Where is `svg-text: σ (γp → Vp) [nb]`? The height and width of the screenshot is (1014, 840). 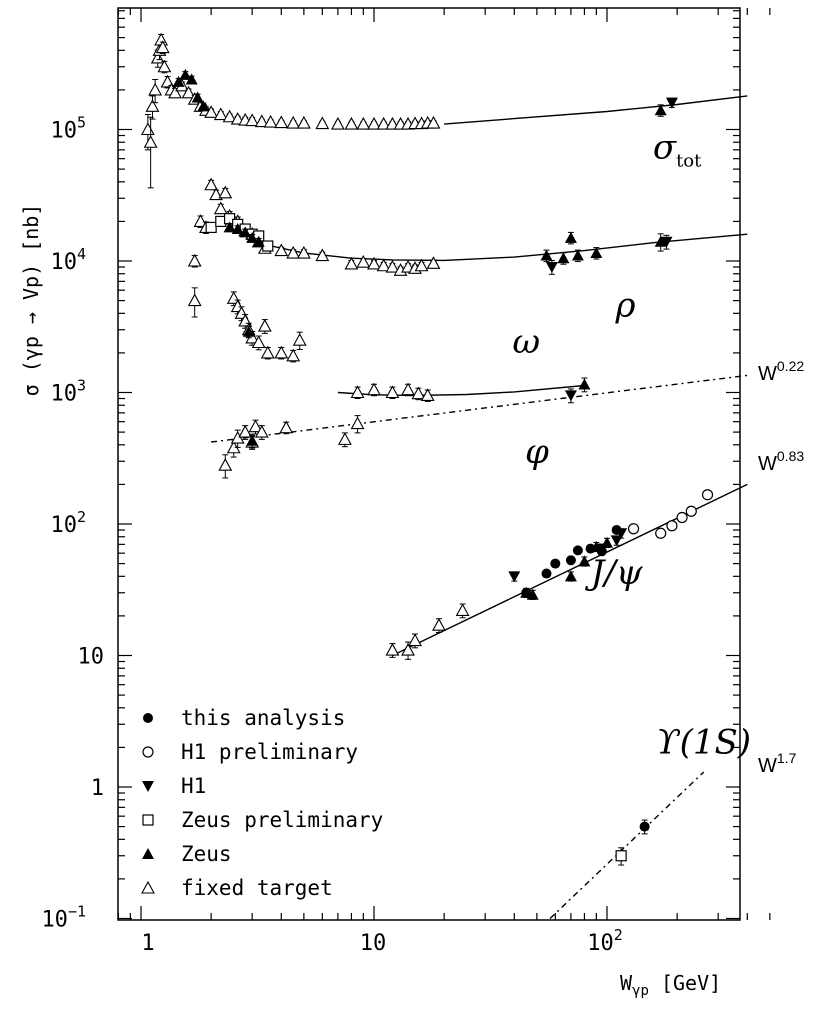
svg-text: σ (γp → Vp) [nb] is located at coordinates (31, 300).